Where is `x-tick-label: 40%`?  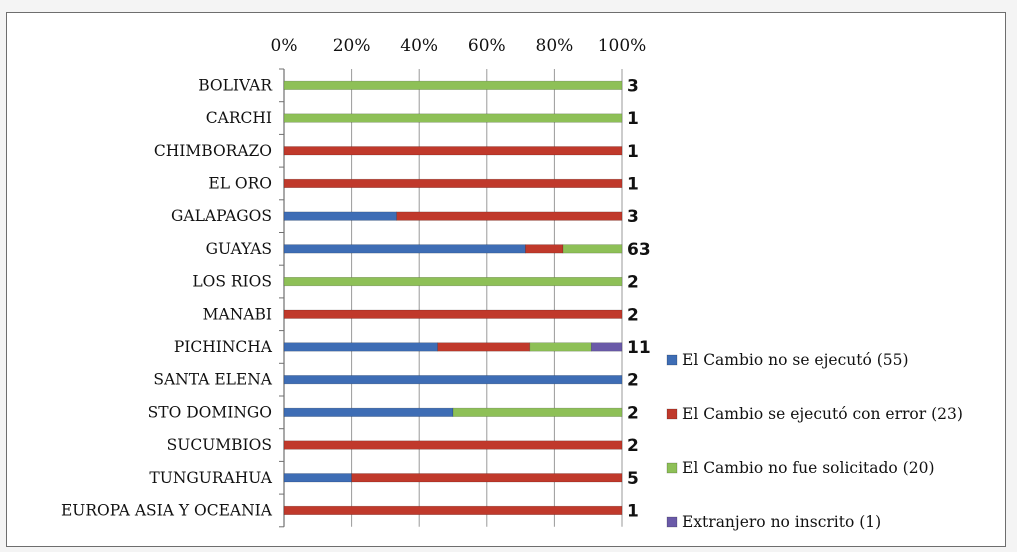 x-tick-label: 40% is located at coordinates (419, 46).